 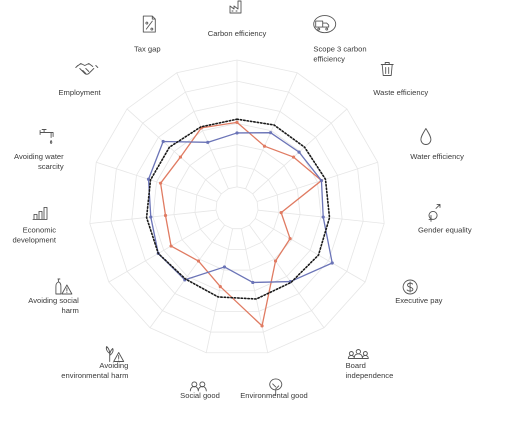 I want to click on bottle-warning-icon, so click(x=64, y=286).